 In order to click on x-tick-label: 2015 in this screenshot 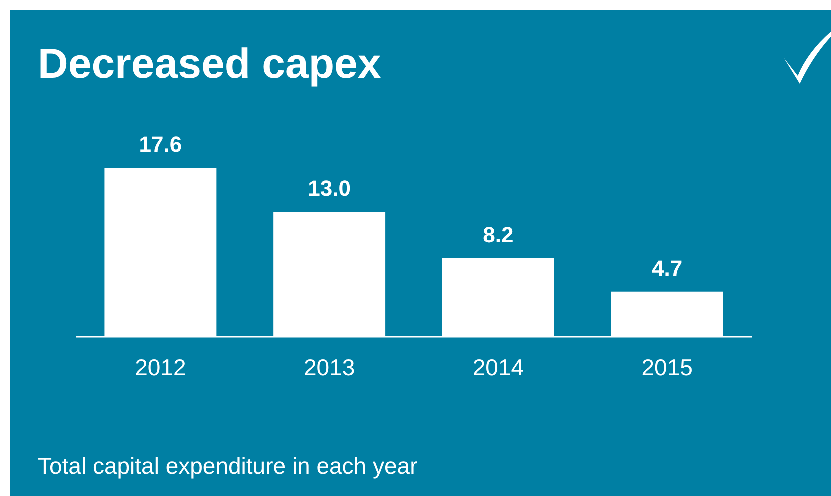, I will do `click(667, 367)`.